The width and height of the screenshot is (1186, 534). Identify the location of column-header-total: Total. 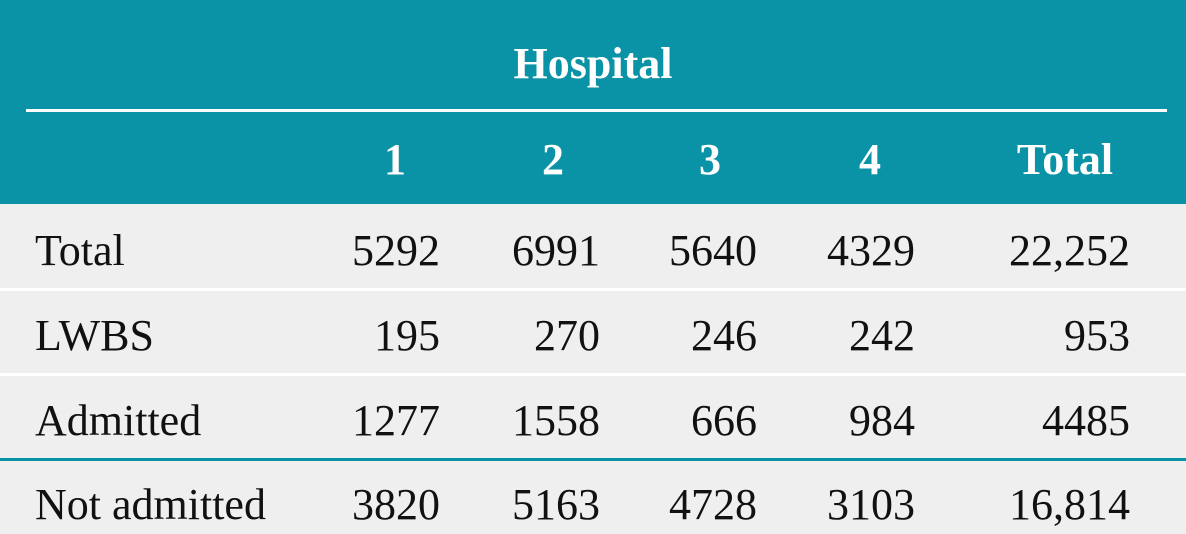
(1065, 159).